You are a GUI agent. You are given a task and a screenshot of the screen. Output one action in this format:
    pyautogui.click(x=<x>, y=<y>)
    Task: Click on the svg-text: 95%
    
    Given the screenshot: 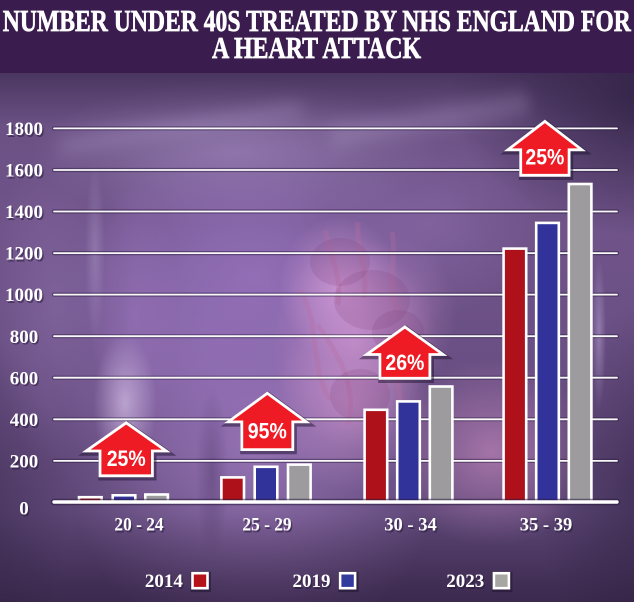 What is the action you would take?
    pyautogui.click(x=267, y=430)
    